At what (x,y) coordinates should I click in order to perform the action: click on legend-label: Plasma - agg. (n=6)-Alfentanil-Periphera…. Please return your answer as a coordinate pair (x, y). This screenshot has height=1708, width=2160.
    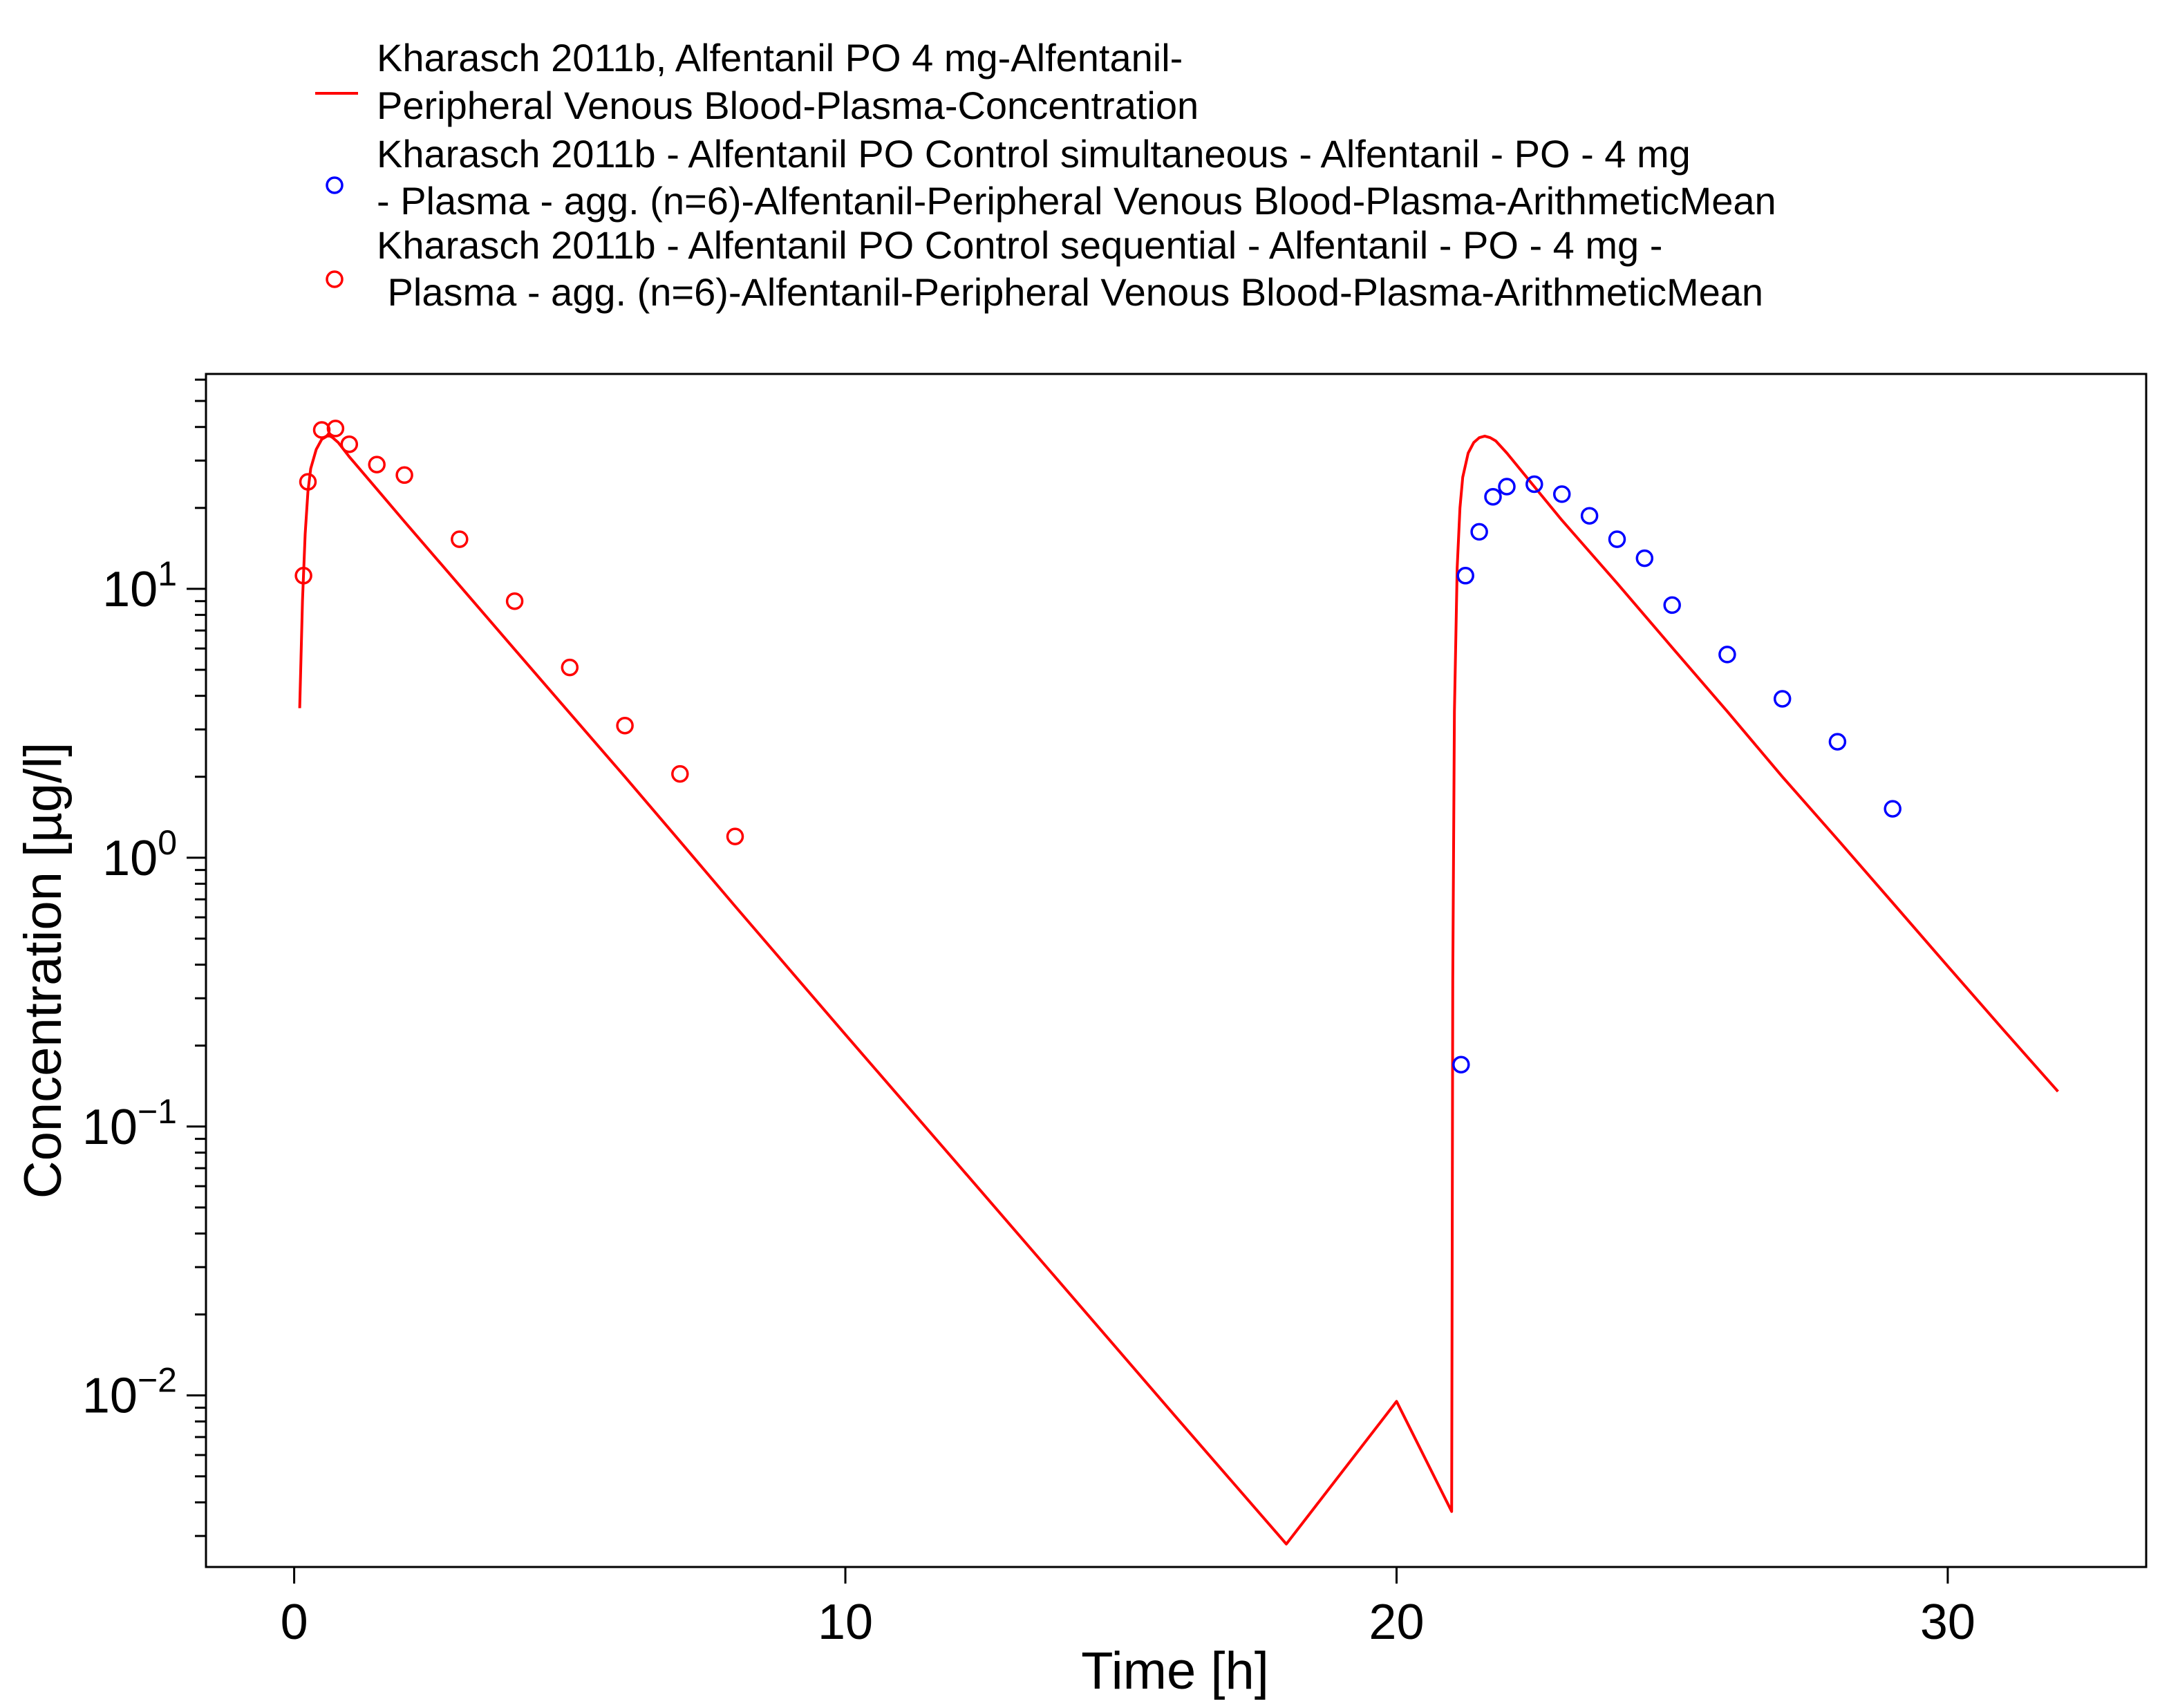
    Looking at the image, I should click on (1070, 292).